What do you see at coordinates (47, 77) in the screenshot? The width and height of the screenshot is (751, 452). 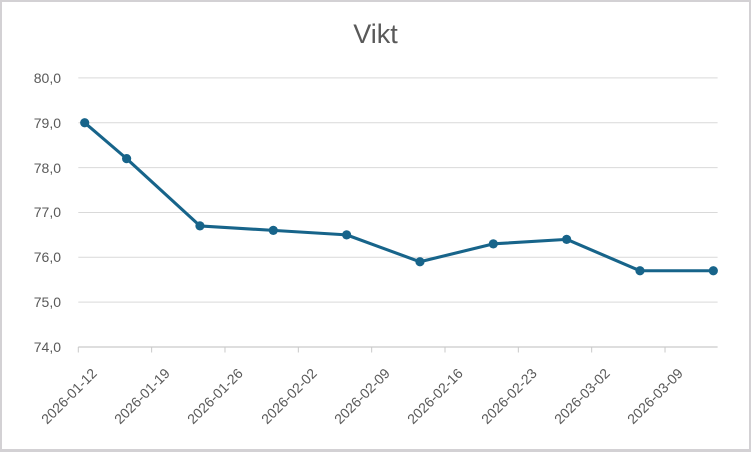 I see `y-axis-label: 80,0` at bounding box center [47, 77].